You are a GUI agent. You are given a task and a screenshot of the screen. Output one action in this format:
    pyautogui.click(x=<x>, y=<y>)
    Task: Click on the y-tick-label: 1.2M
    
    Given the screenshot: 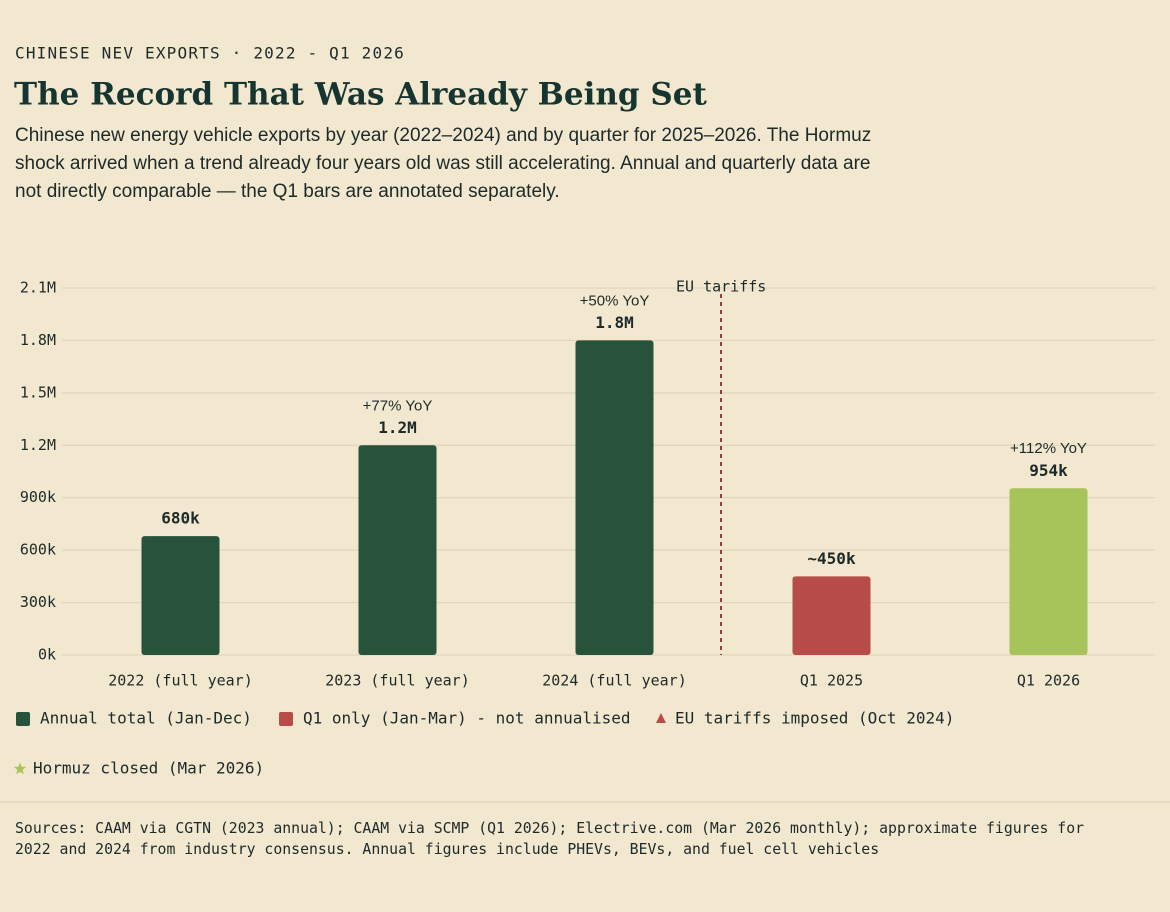 What is the action you would take?
    pyautogui.click(x=38, y=445)
    